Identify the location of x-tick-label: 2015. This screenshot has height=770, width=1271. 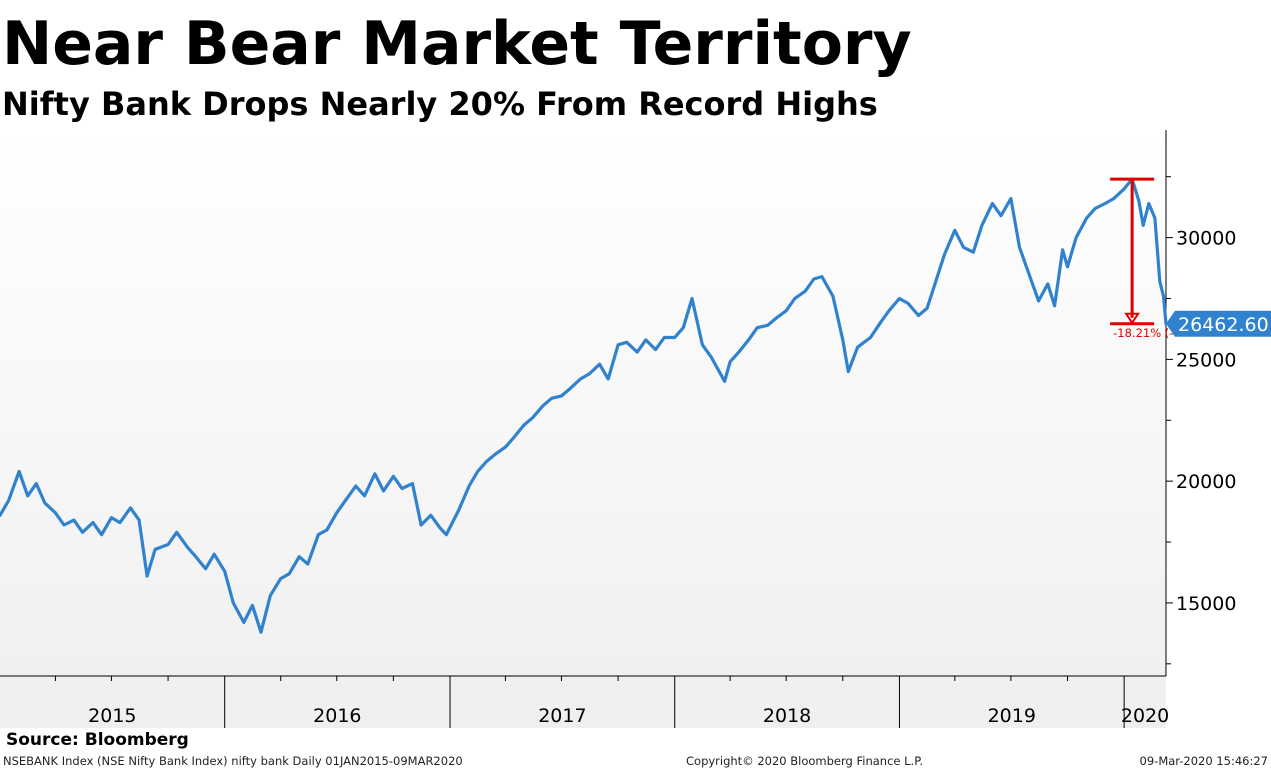
(112, 716).